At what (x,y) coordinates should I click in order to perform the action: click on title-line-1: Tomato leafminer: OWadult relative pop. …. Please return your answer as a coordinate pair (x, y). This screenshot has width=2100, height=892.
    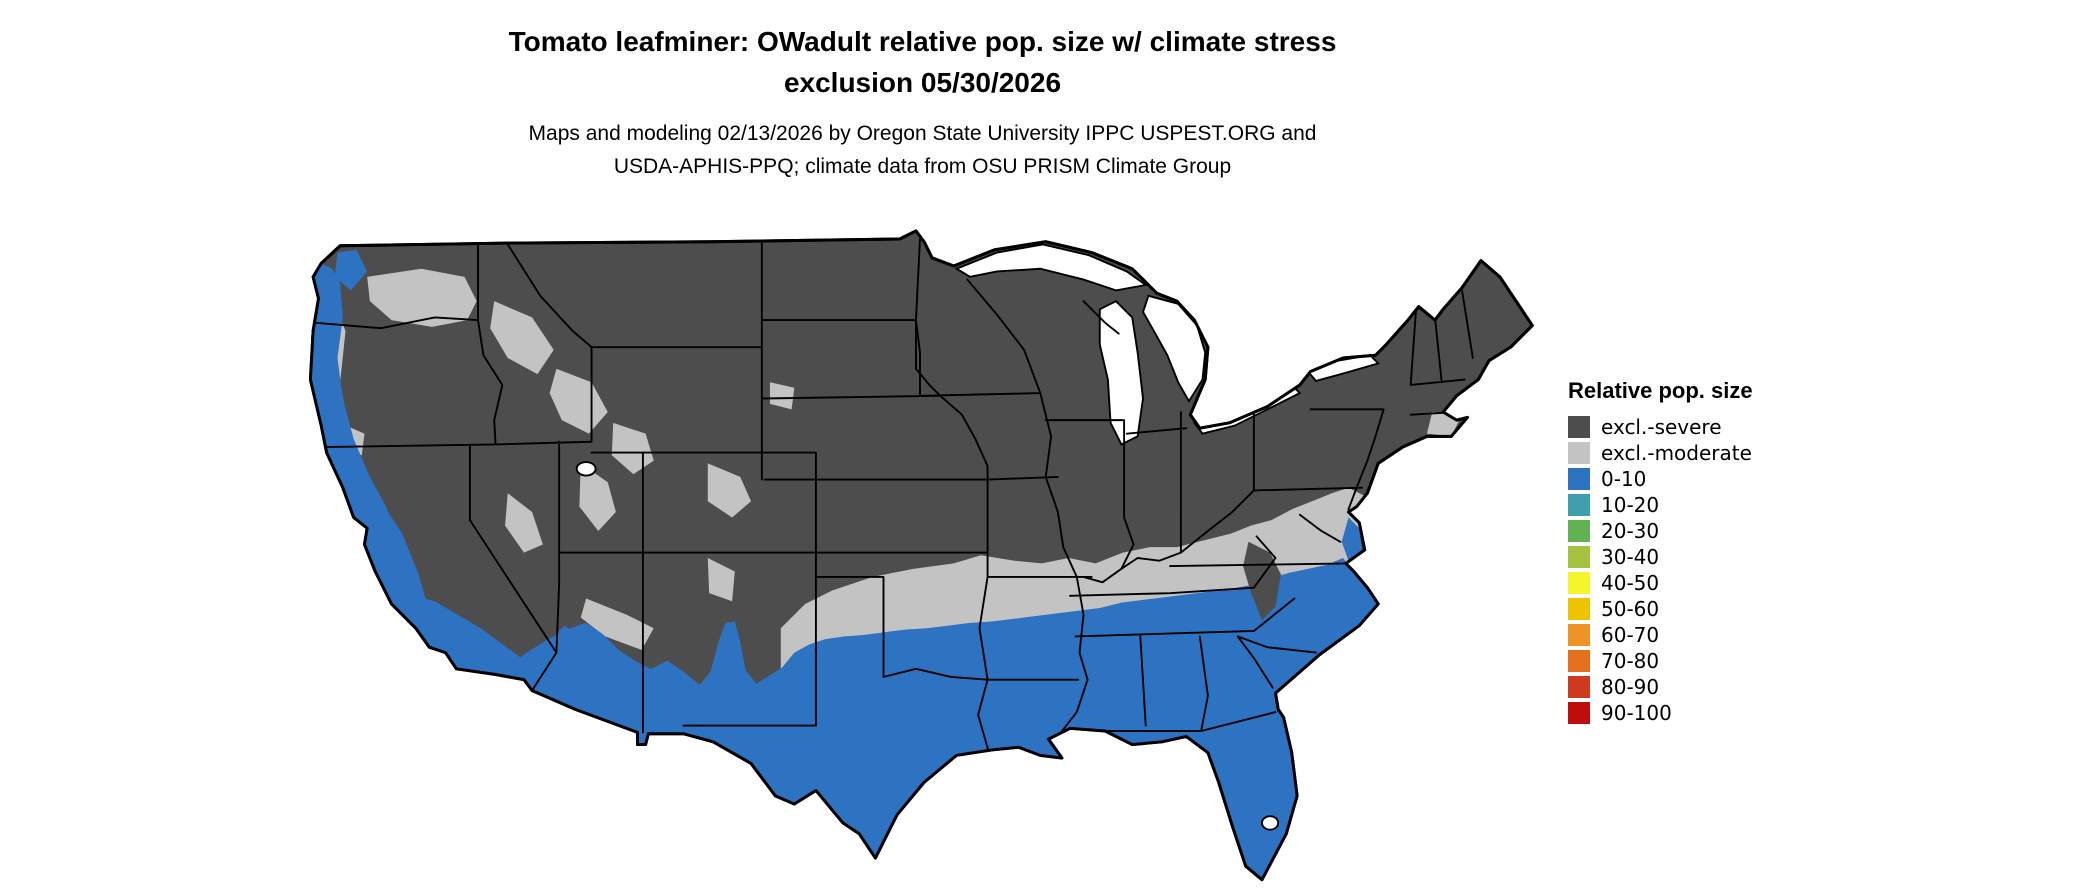
    Looking at the image, I should click on (922, 41).